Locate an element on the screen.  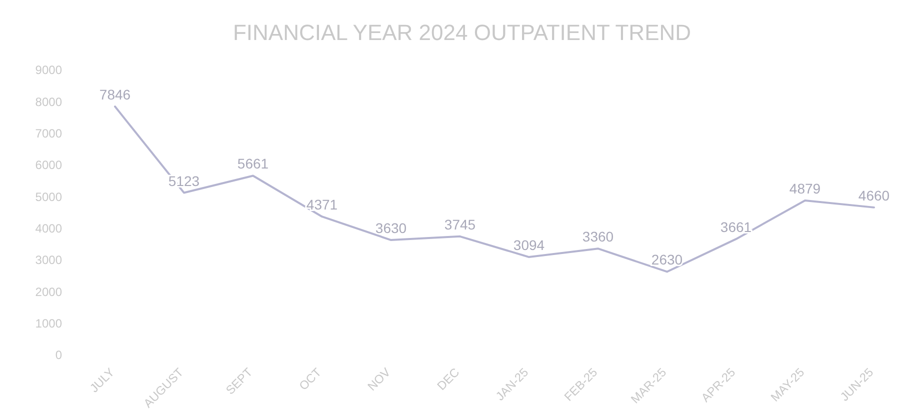
data-label: 3745 is located at coordinates (460, 224).